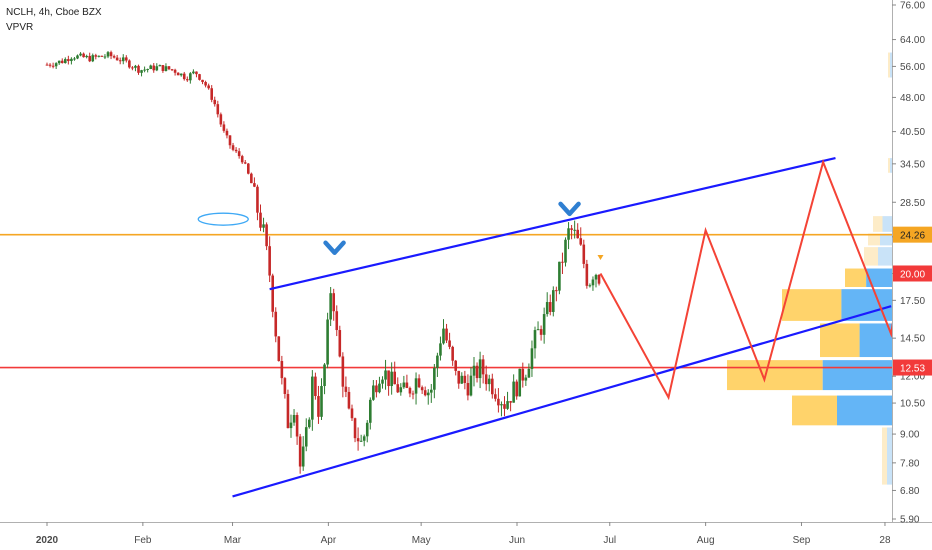 The width and height of the screenshot is (932, 550). Describe the element at coordinates (912, 40) in the screenshot. I see `y-tick-label: 64.00` at that location.